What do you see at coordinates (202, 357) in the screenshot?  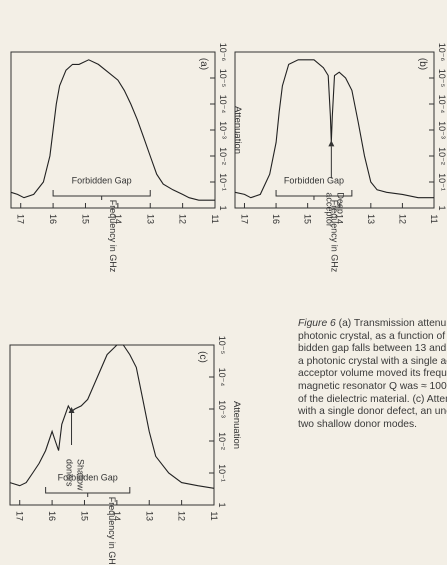 I see `panel-label: (c)` at bounding box center [202, 357].